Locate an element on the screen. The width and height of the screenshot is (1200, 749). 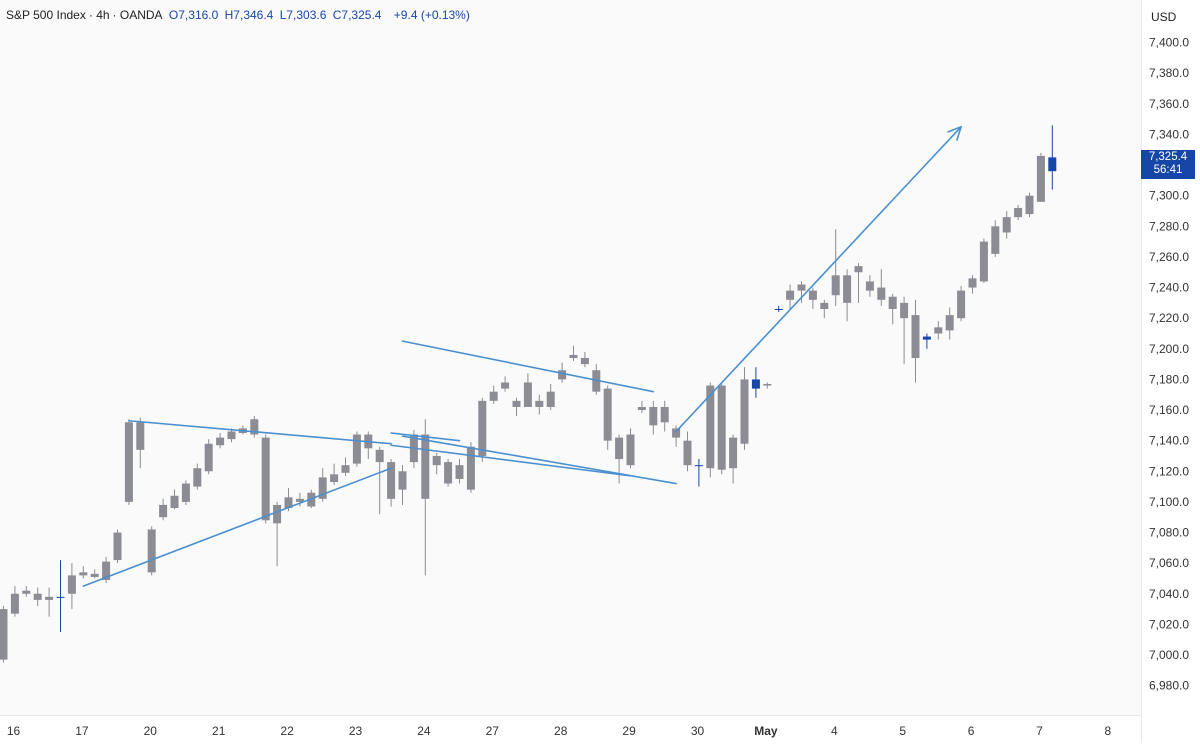
time-tick-label: 28 is located at coordinates (561, 731).